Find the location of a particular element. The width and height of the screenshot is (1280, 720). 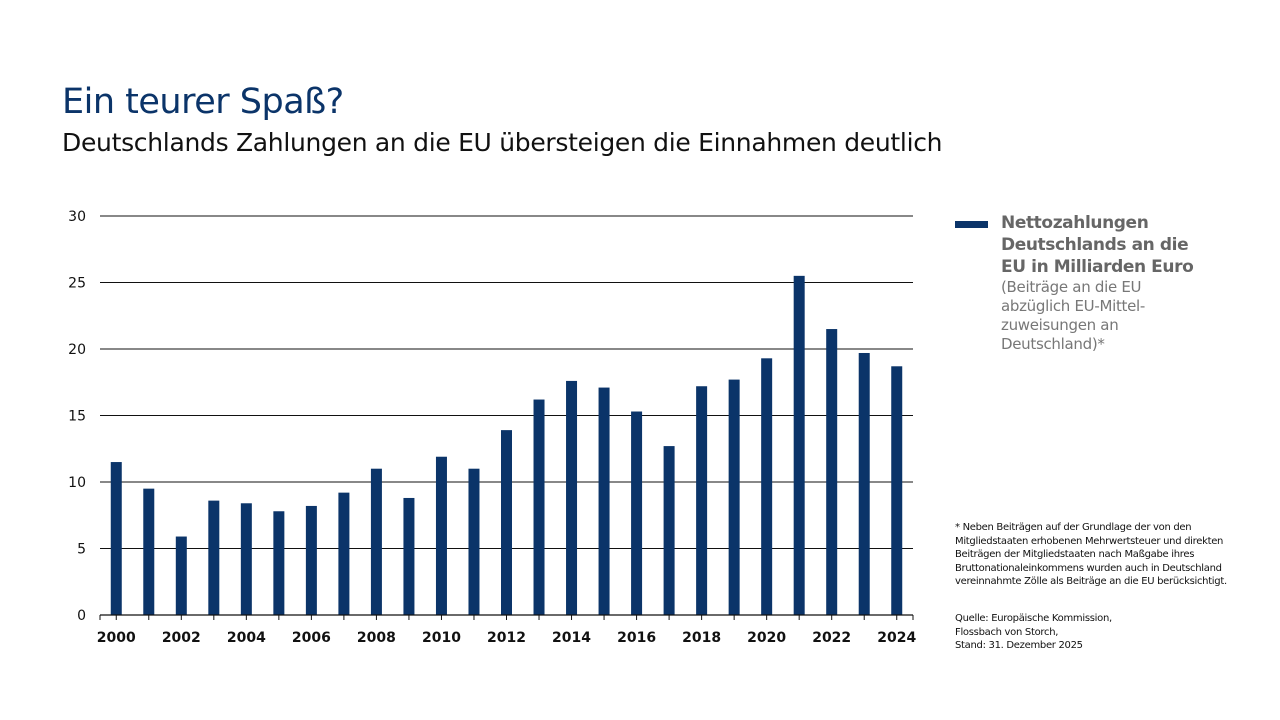

bar-2018 is located at coordinates (702, 500).